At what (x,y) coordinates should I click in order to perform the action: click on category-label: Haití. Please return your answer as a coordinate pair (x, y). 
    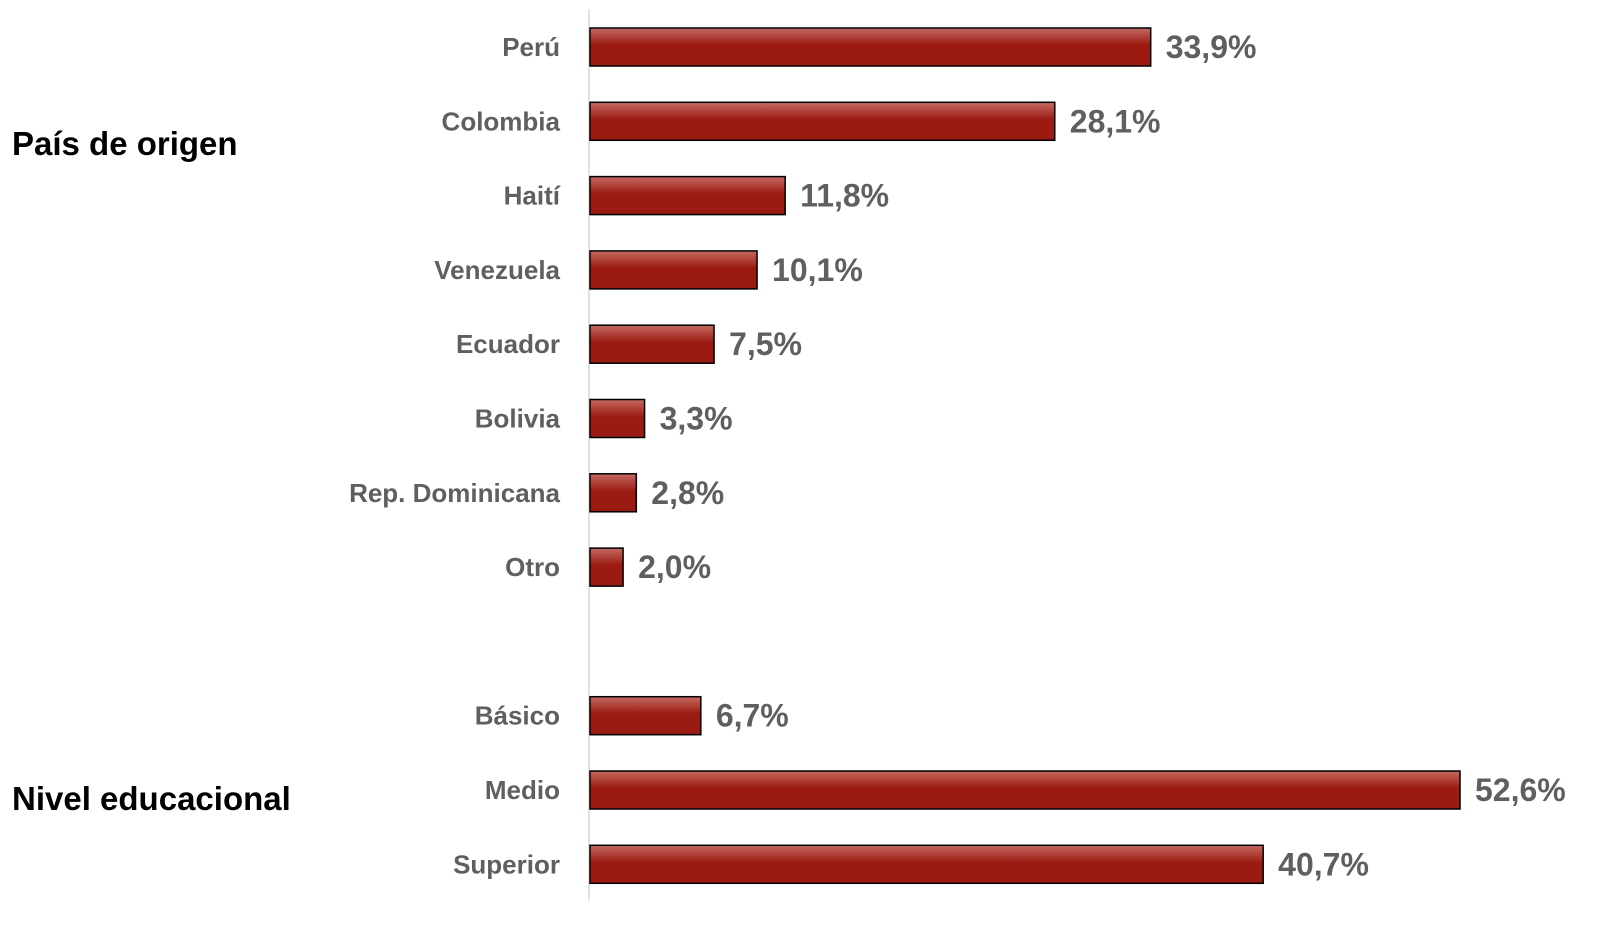
    Looking at the image, I should click on (532, 196).